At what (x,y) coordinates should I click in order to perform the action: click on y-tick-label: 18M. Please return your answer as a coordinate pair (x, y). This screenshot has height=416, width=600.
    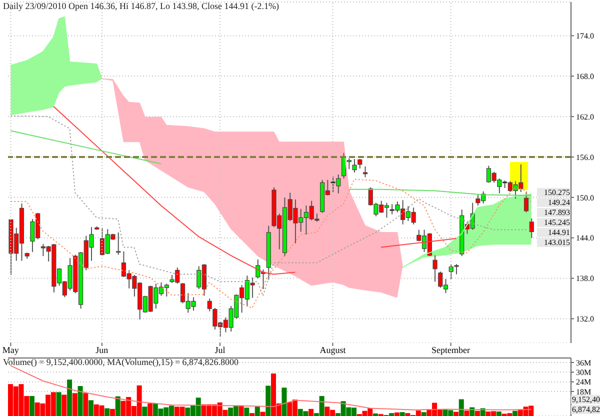
    Looking at the image, I should click on (584, 391).